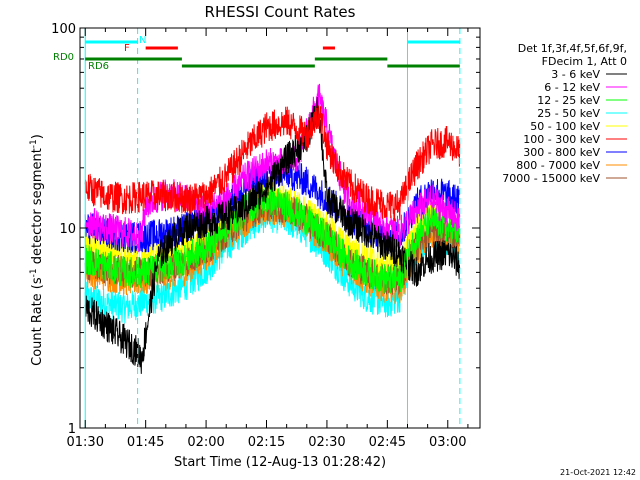  Describe the element at coordinates (280, 462) in the screenshot. I see `x-axis-label: Start Time (12-Aug-13 01:28:42)` at that location.